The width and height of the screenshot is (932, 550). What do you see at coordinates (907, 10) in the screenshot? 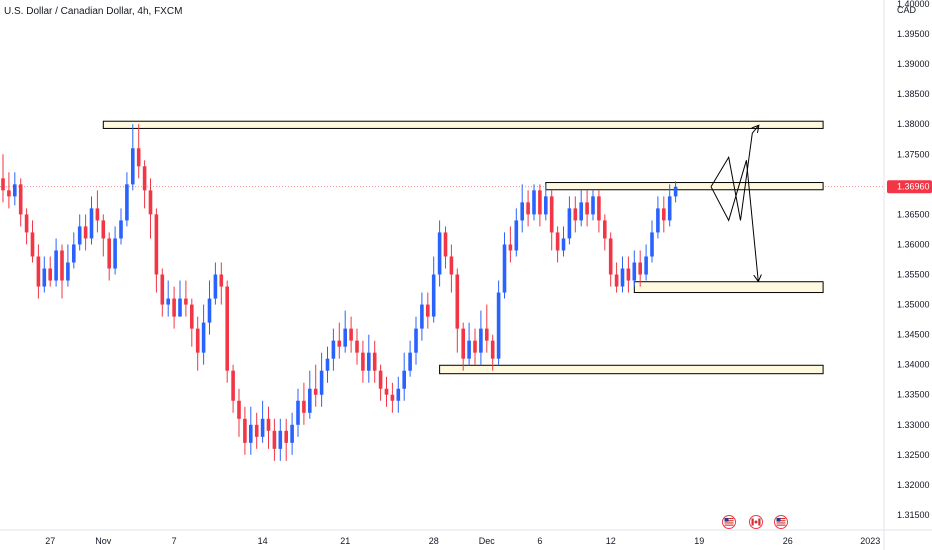
I see `currency-label: CAD` at bounding box center [907, 10].